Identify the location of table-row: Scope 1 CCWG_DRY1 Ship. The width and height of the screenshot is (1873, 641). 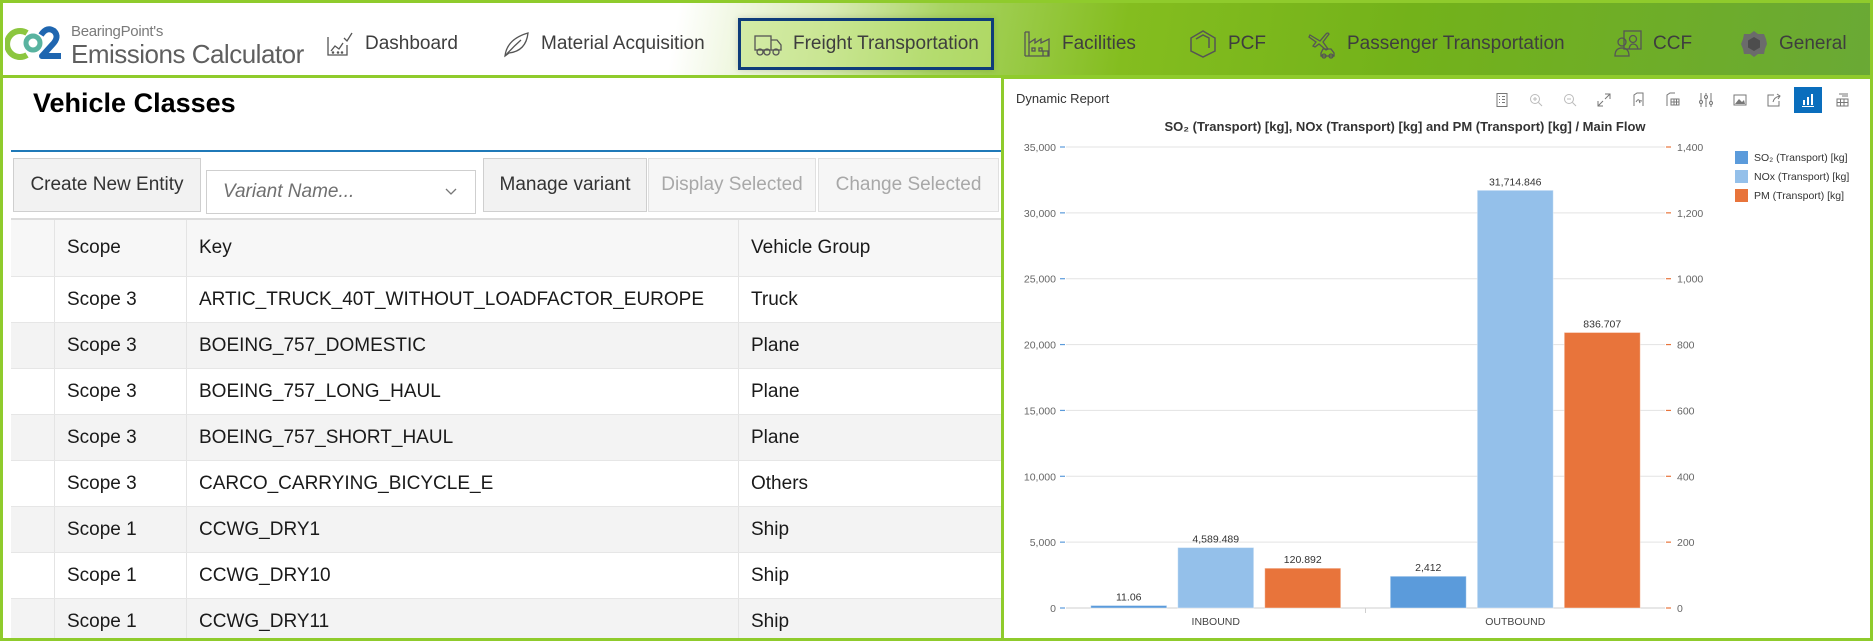
(507, 530).